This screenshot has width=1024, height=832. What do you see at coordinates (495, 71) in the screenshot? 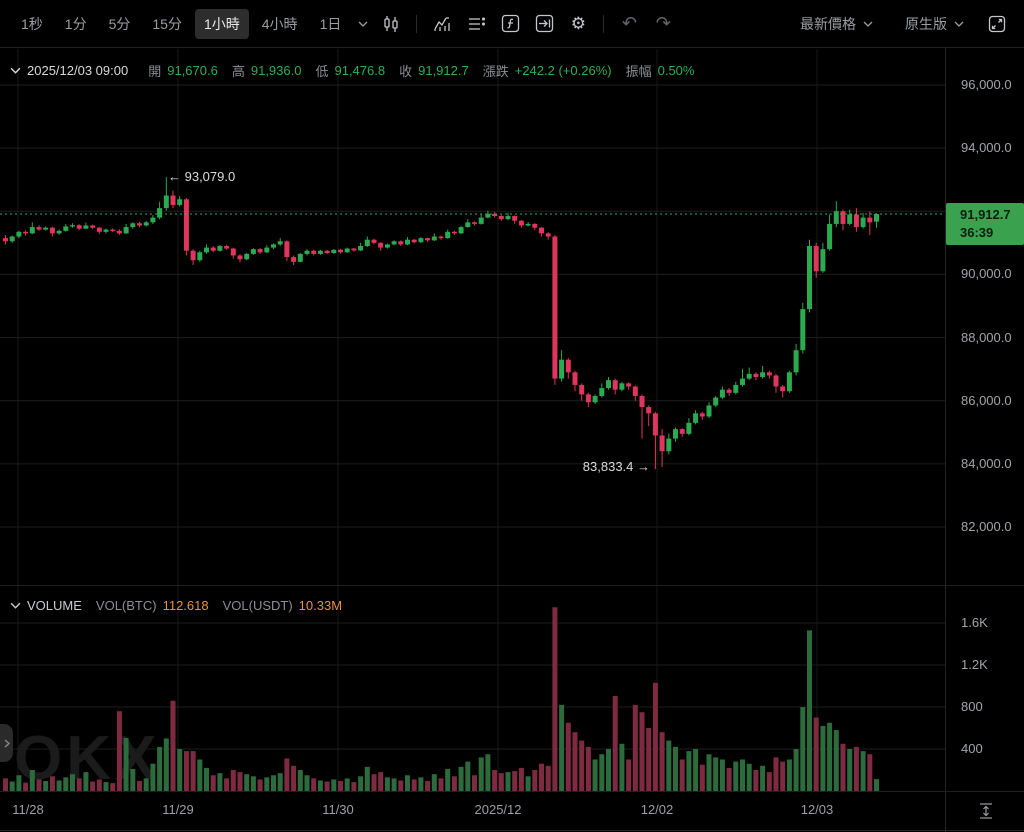
I see `change-label: 漲跌` at bounding box center [495, 71].